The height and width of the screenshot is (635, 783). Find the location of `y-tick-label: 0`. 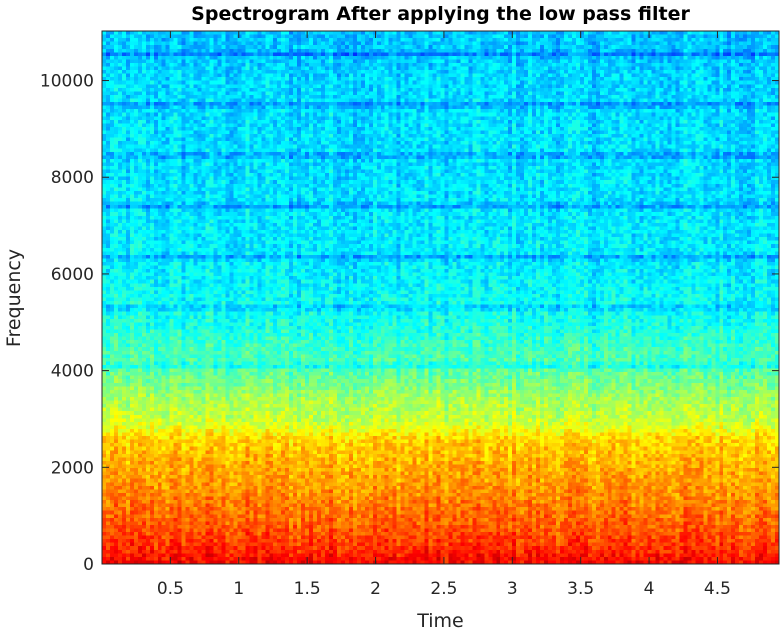

y-tick-label: 0 is located at coordinates (88, 565).